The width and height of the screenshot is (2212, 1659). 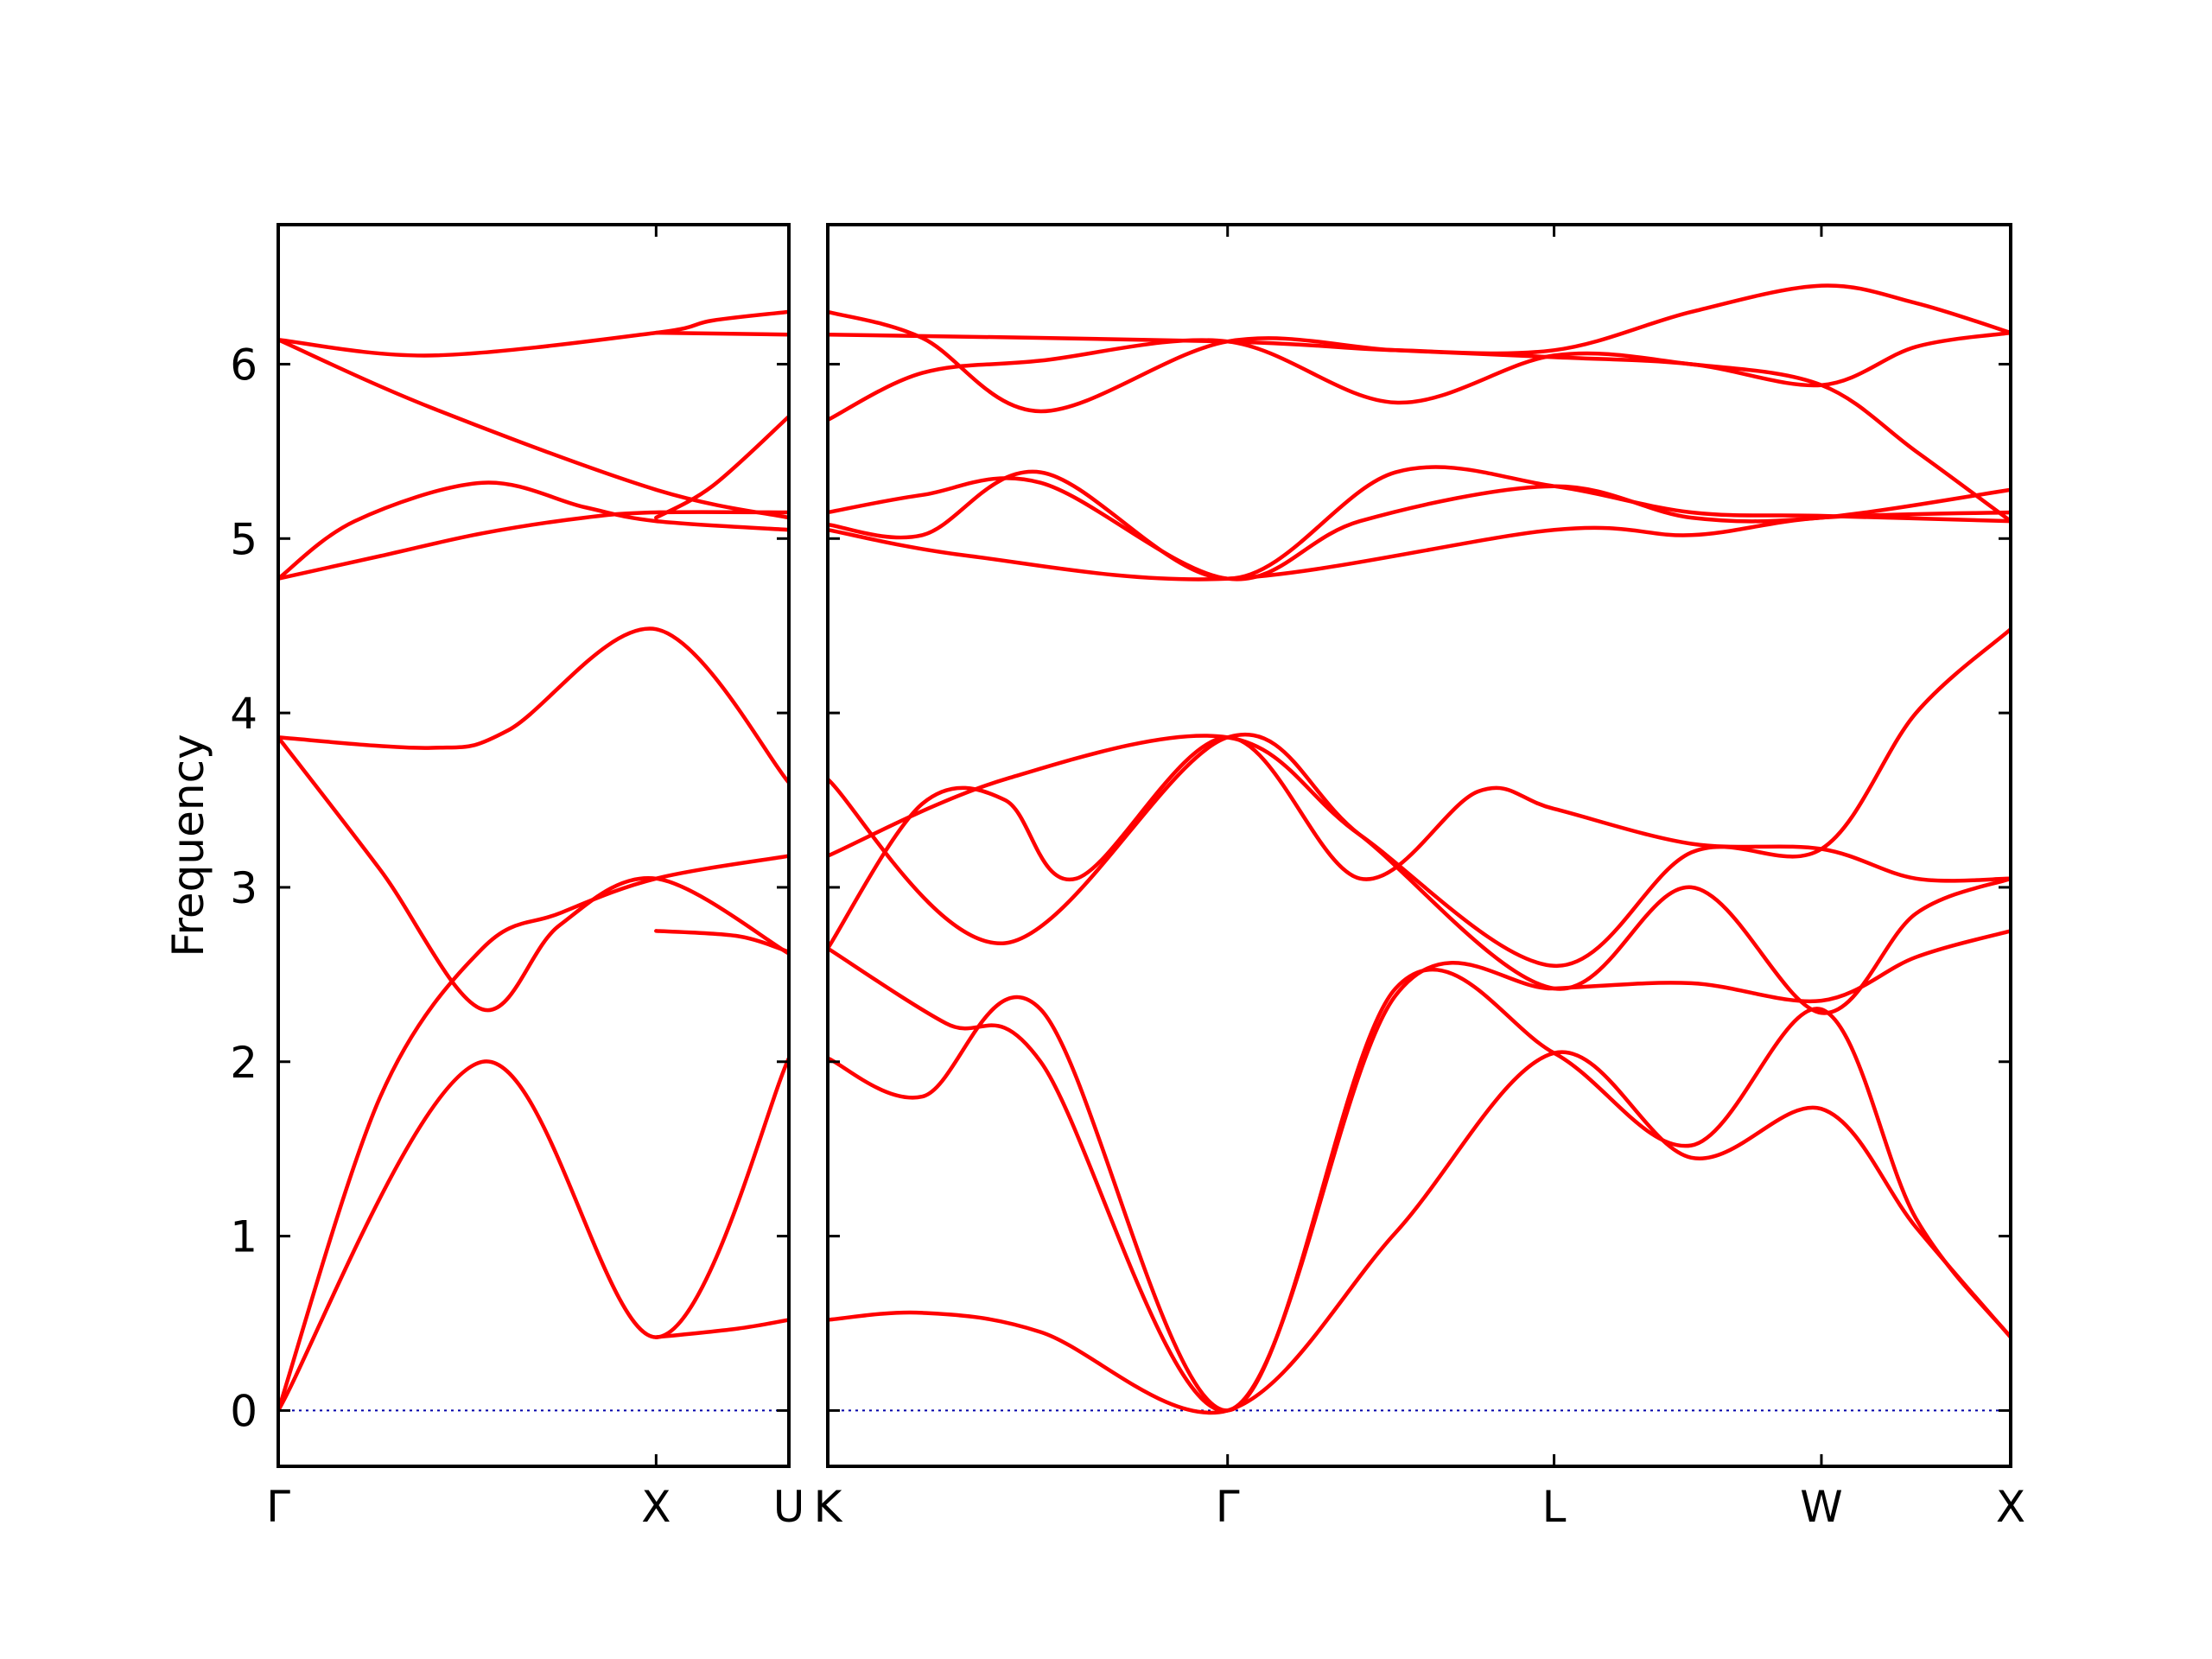 I want to click on y-tick-label: 5, so click(x=243, y=539).